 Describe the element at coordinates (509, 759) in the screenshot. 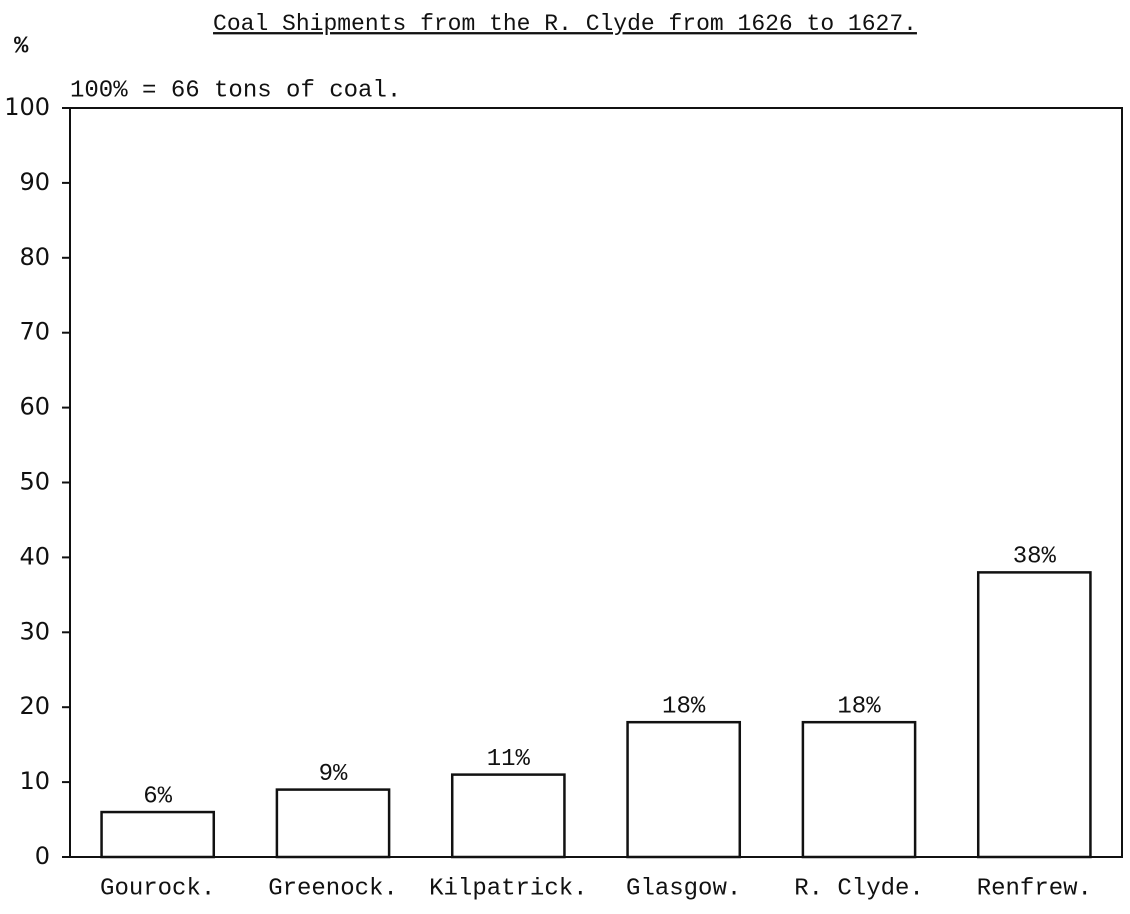

I see `value-label: 11%` at that location.